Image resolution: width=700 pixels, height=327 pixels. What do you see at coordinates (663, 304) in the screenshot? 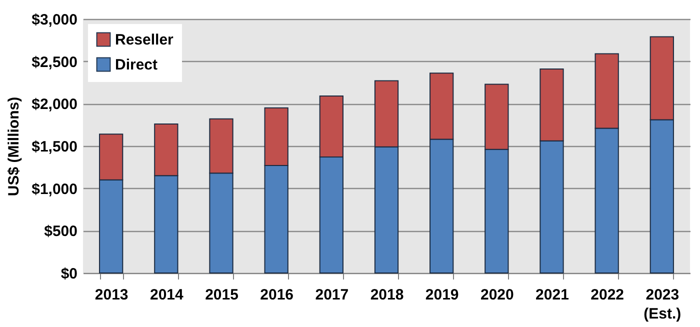
I see `x-tick-label: 2023 (Est.)` at bounding box center [663, 304].